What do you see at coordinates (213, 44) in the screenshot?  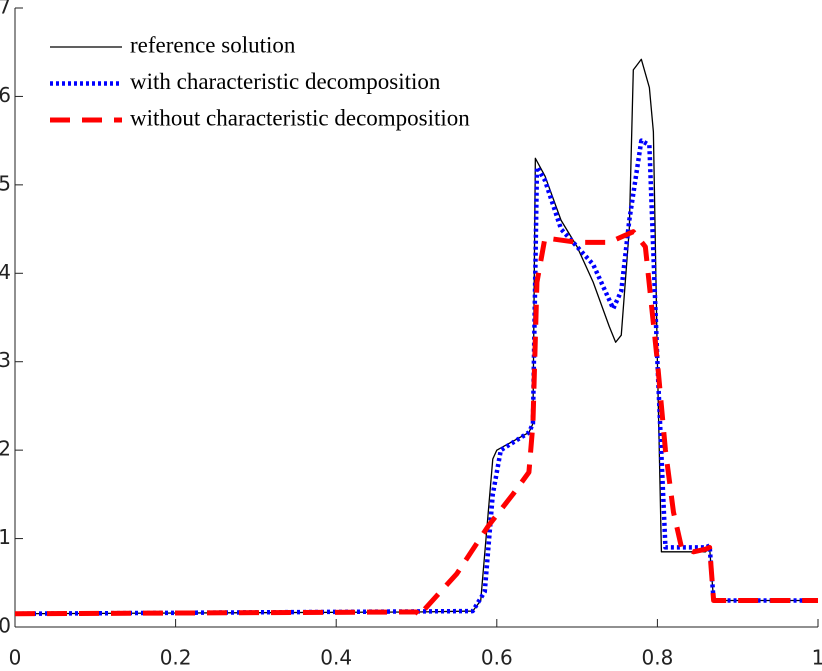 I see `legend-label: reference solution` at bounding box center [213, 44].